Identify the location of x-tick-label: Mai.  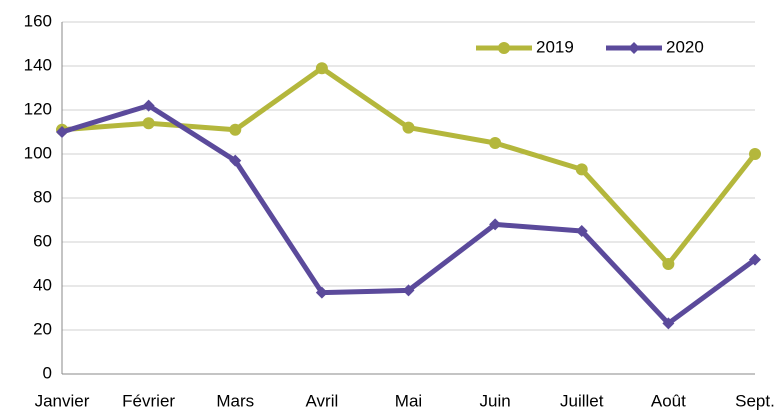
(408, 400).